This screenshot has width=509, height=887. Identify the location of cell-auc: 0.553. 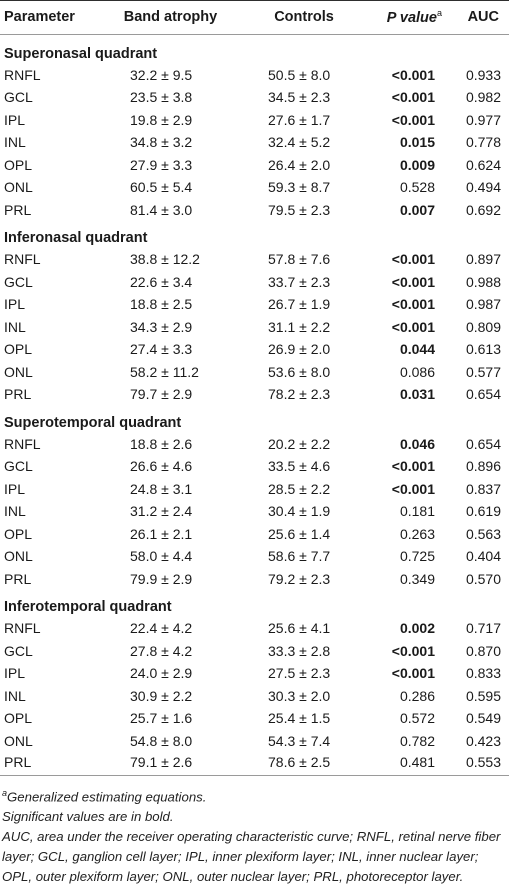
(483, 761).